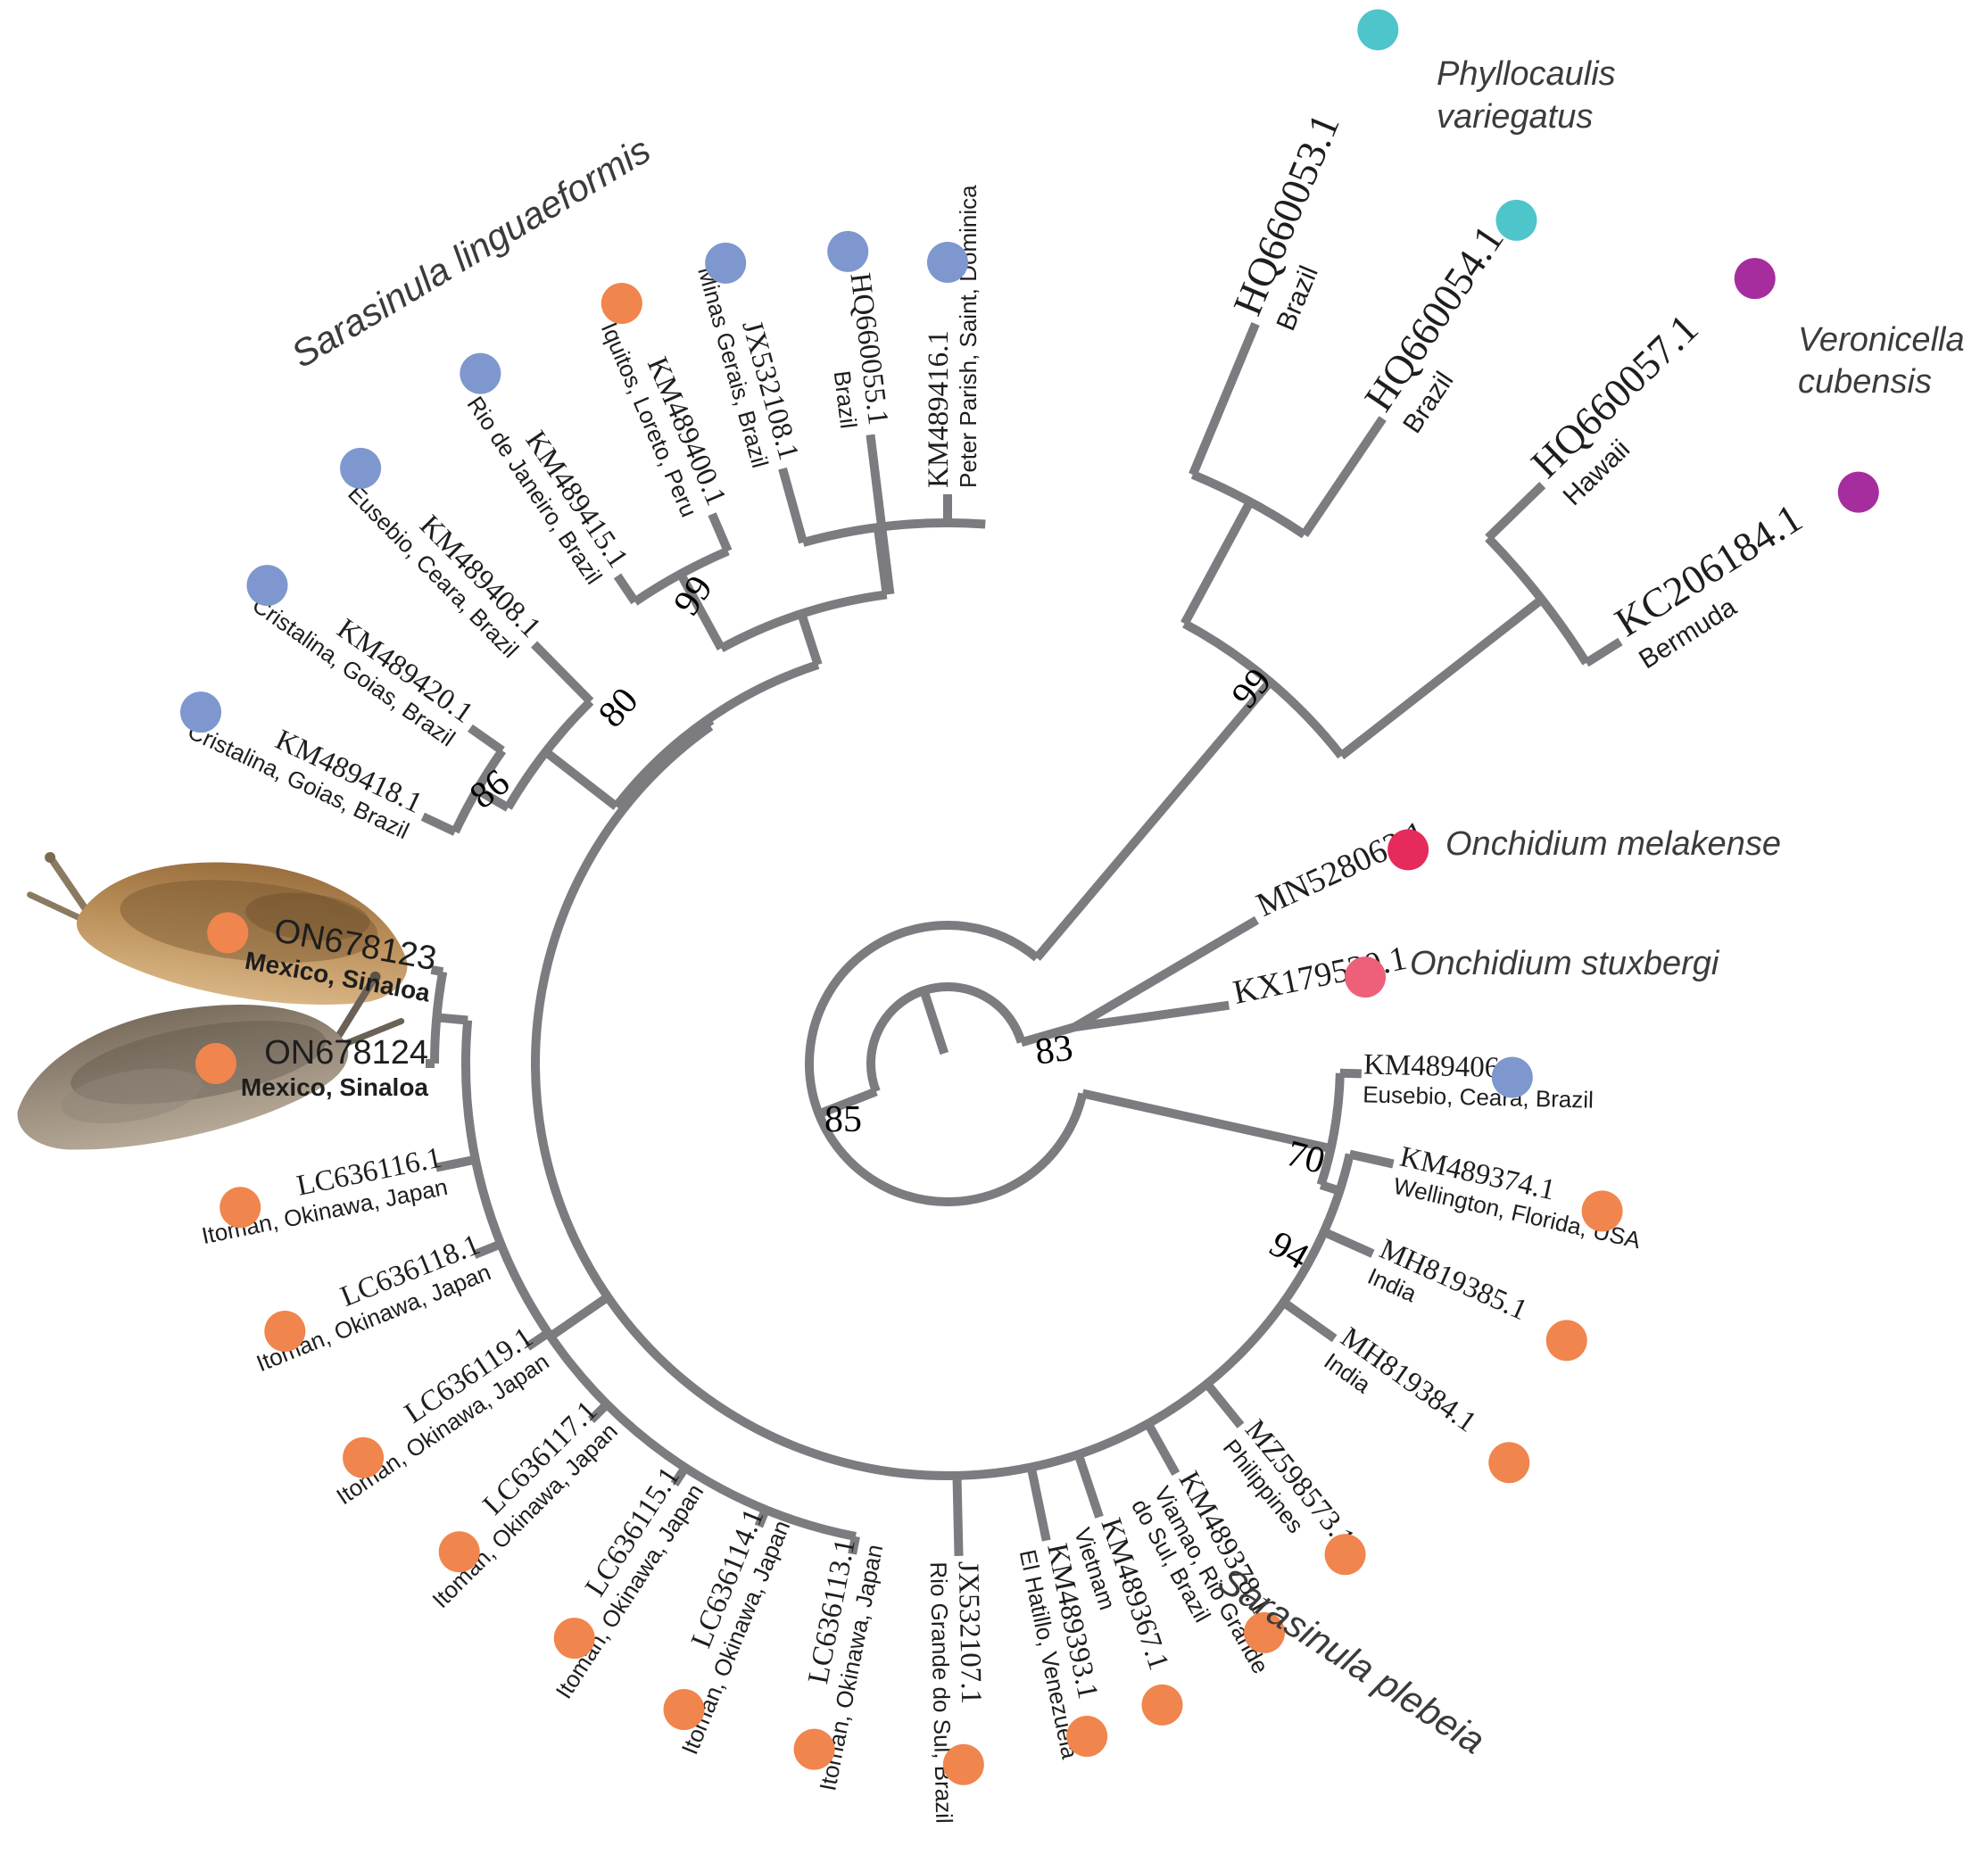 The height and width of the screenshot is (1871, 1988). I want to click on tip-dot-KM489406.1, so click(1512, 1077).